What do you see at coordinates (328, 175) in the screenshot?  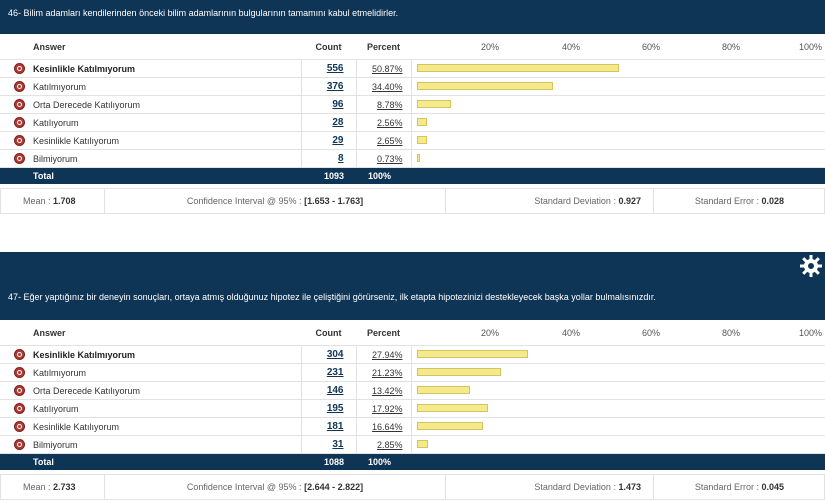 I see `total-count: 1093` at bounding box center [328, 175].